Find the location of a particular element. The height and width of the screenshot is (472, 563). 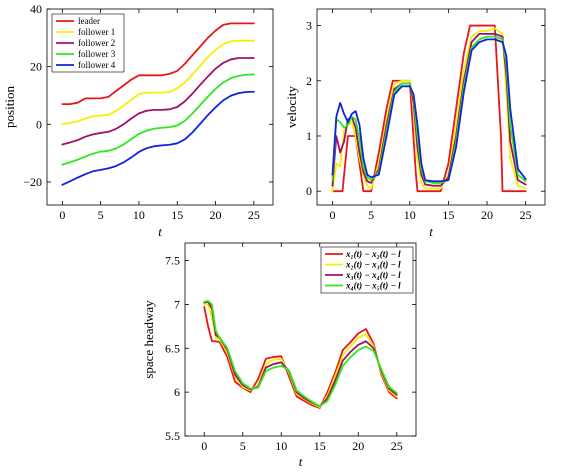

position-y-tick-label: −20 is located at coordinates (32, 182).